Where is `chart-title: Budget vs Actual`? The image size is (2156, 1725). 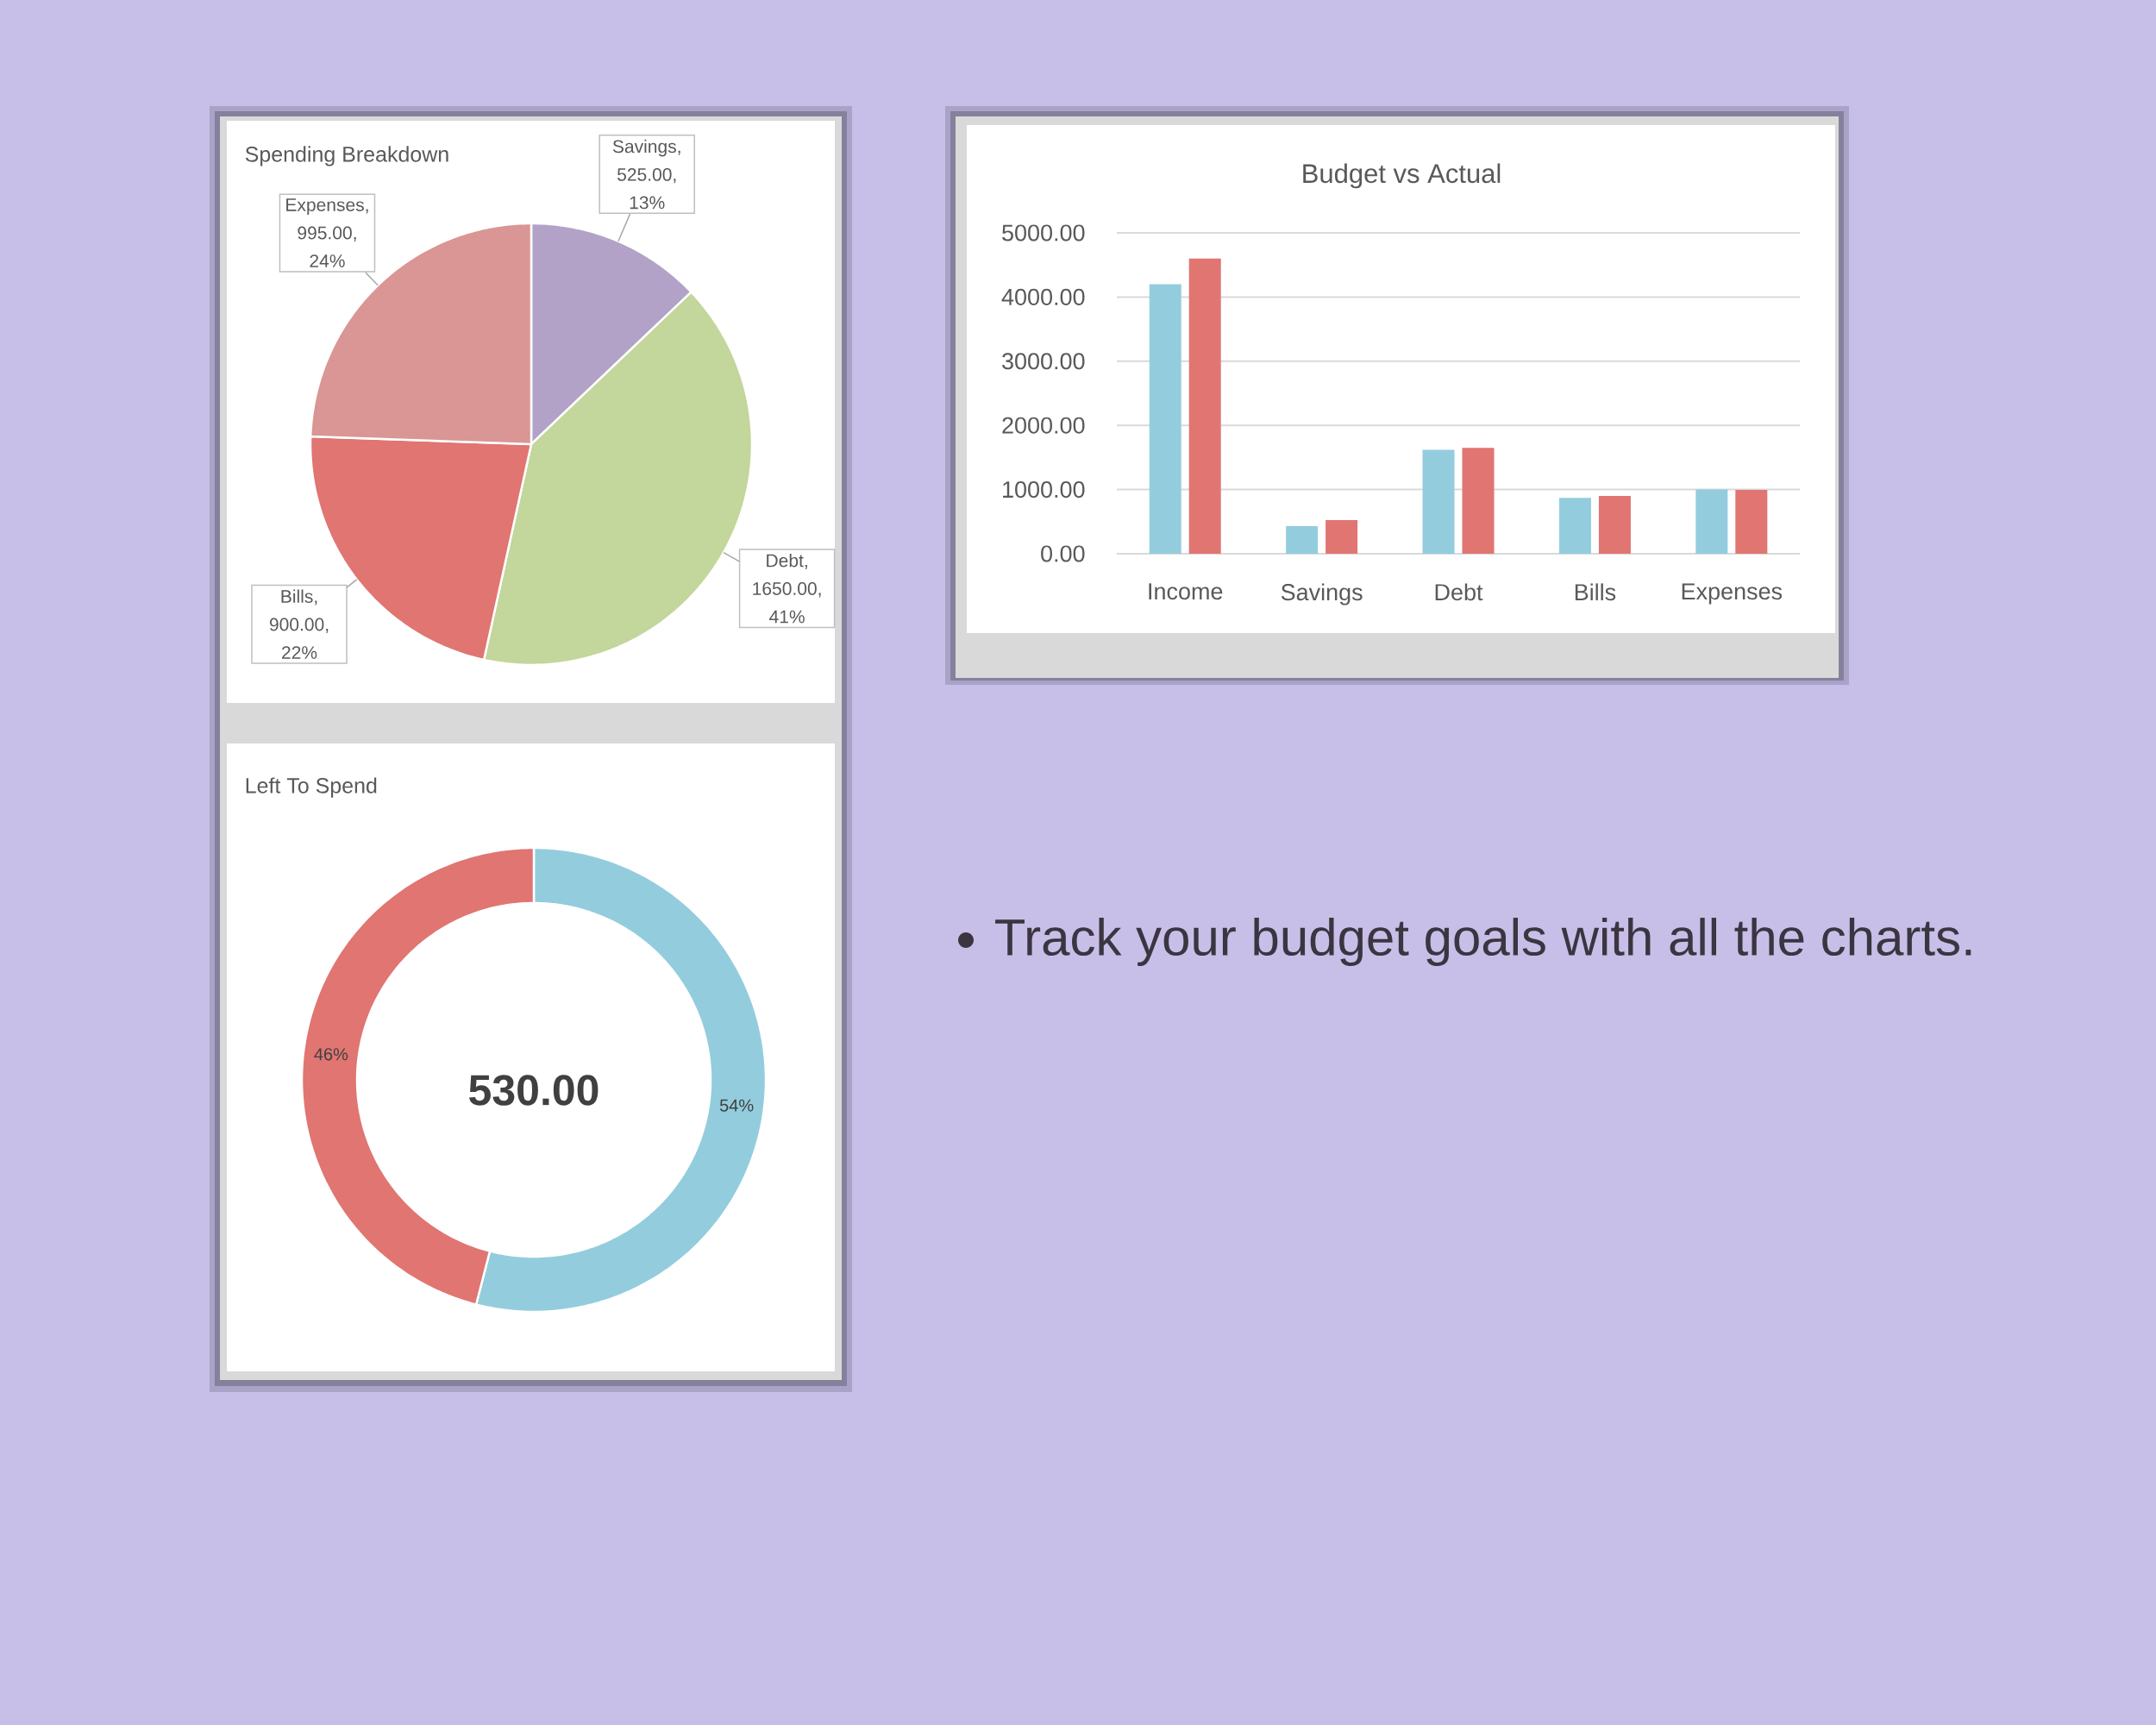
chart-title: Budget vs Actual is located at coordinates (1402, 176).